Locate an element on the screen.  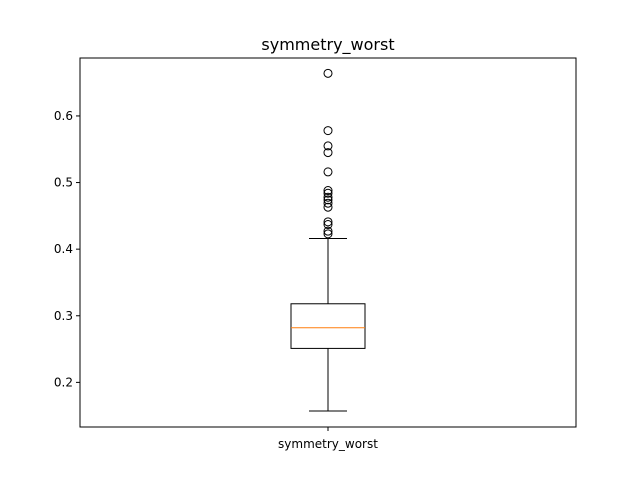
x-axis-ticks: symmetry_worst is located at coordinates (328, 439).